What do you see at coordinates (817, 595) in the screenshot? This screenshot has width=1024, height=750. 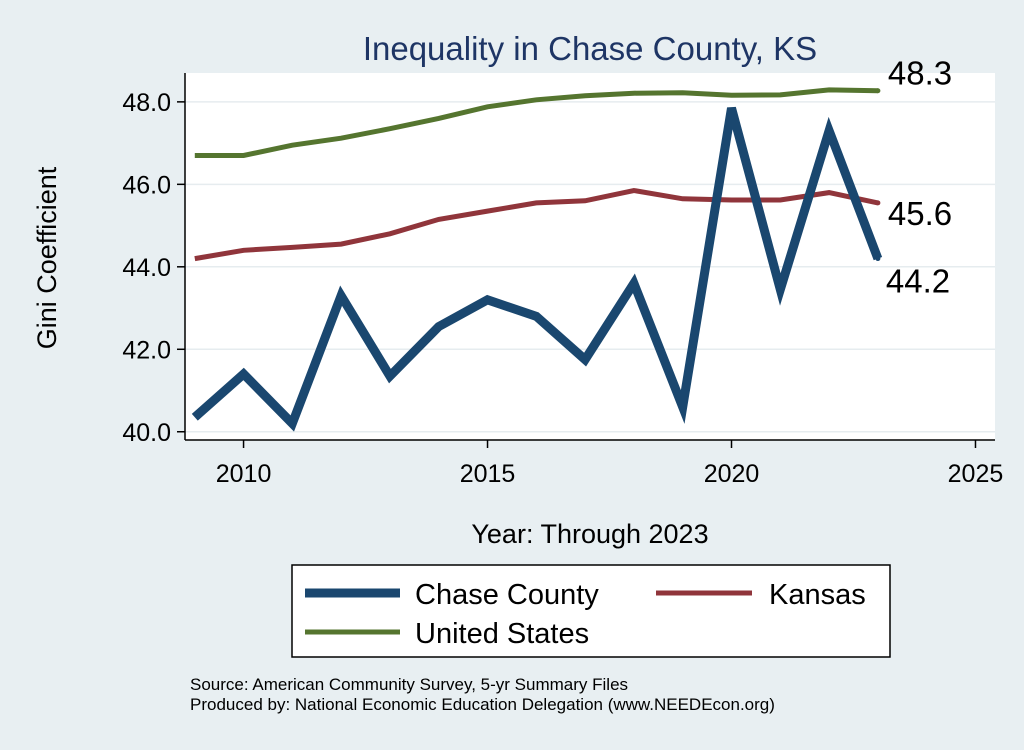 I see `legend-label-kansas: Kansas` at bounding box center [817, 595].